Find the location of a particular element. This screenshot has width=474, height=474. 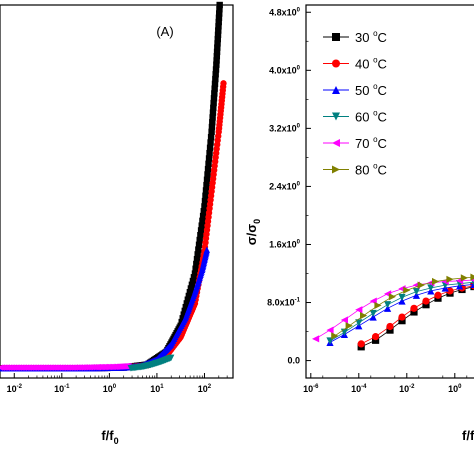

panel-b-y-tick-label: 4.0x100 is located at coordinates (285, 70).